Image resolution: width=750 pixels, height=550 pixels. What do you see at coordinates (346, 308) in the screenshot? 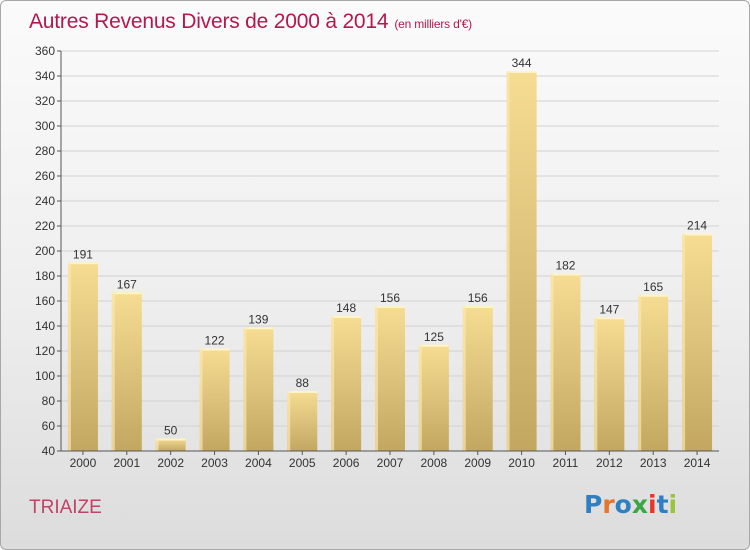
I see `data-label: 148` at bounding box center [346, 308].